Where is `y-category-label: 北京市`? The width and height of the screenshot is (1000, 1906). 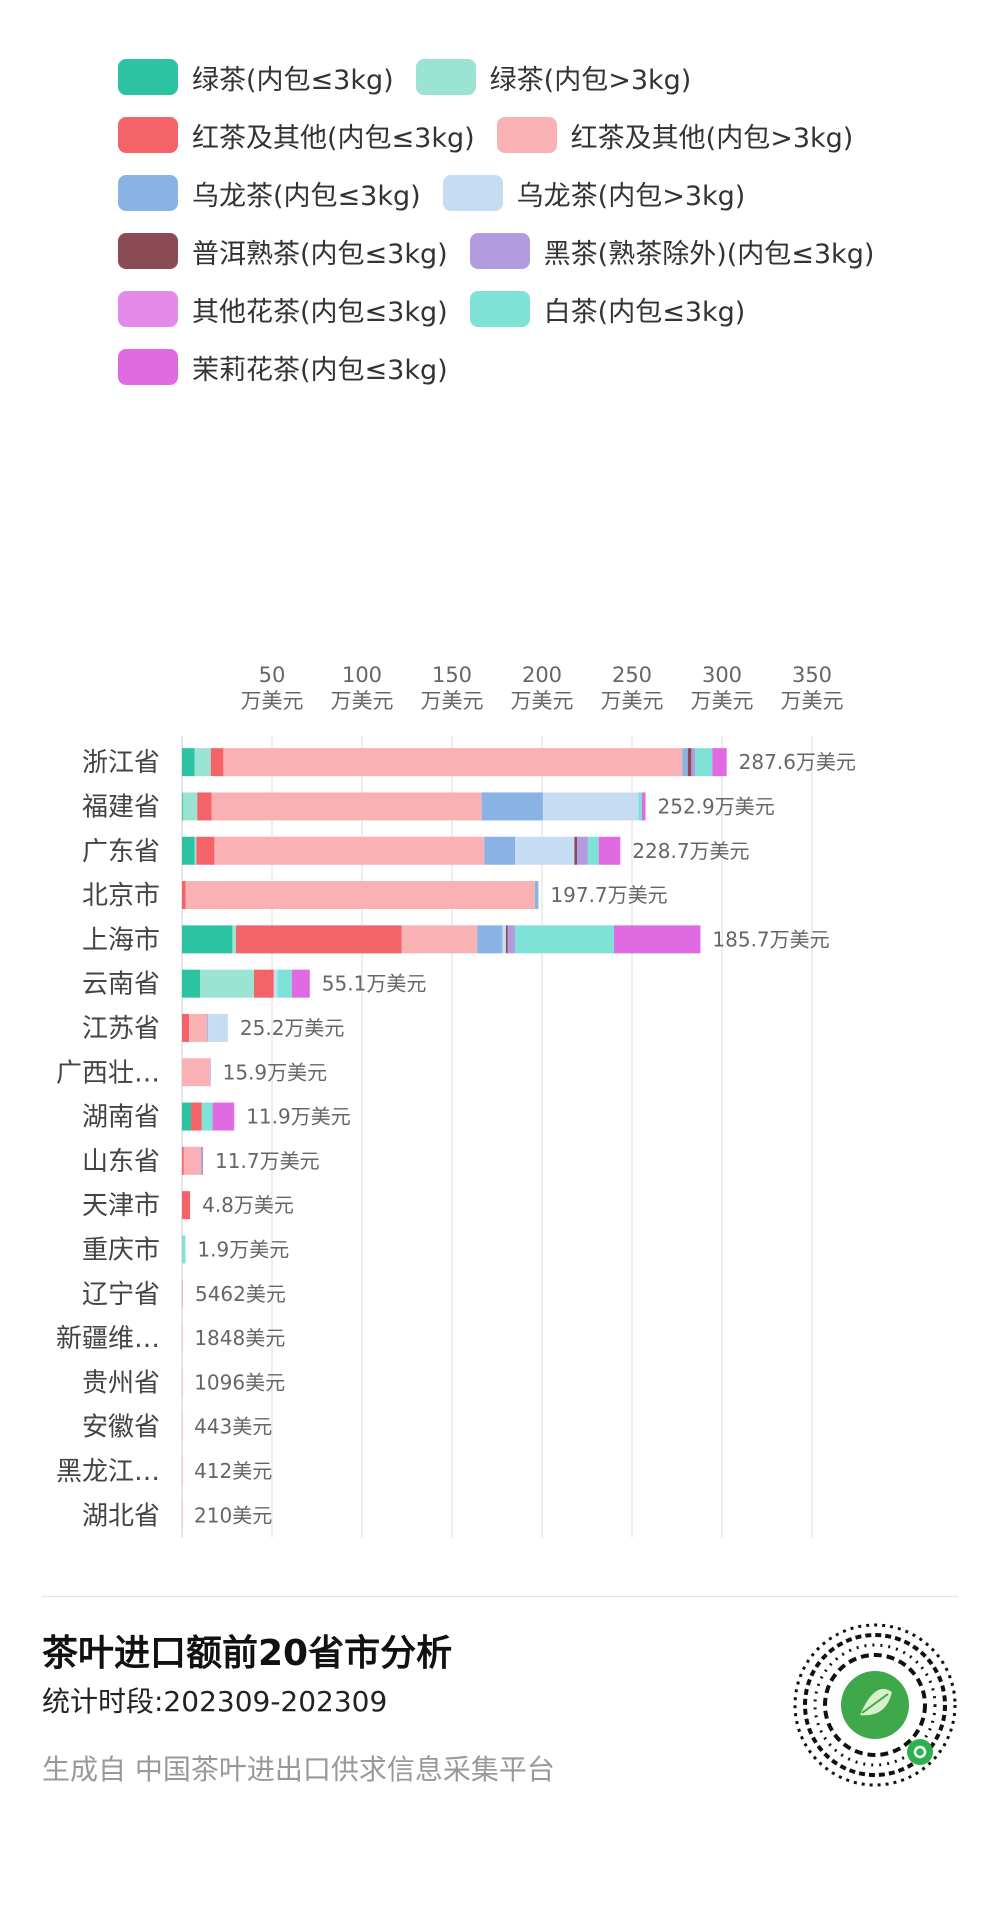
y-category-label: 北京市 is located at coordinates (121, 896).